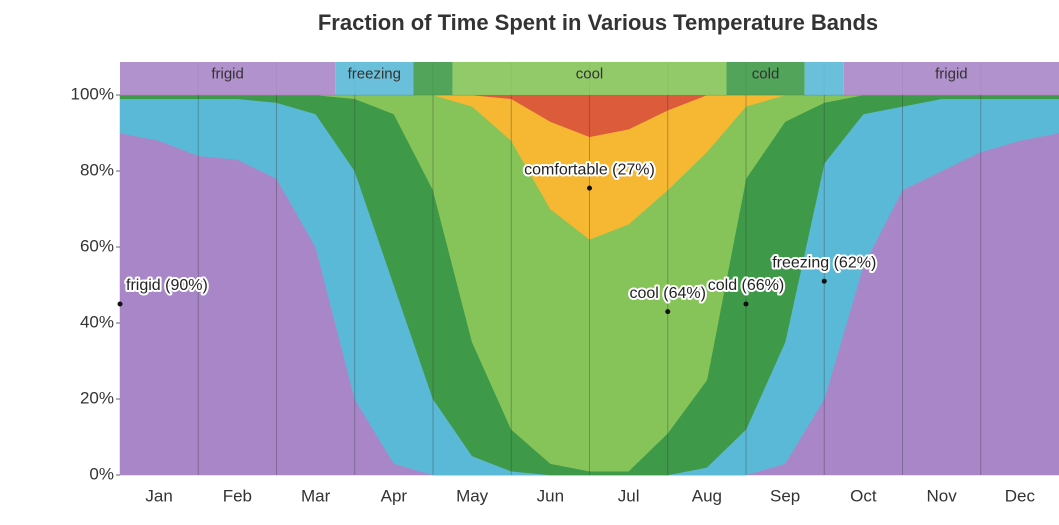  What do you see at coordinates (92, 93) in the screenshot?
I see `y-tick-label: 100%` at bounding box center [92, 93].